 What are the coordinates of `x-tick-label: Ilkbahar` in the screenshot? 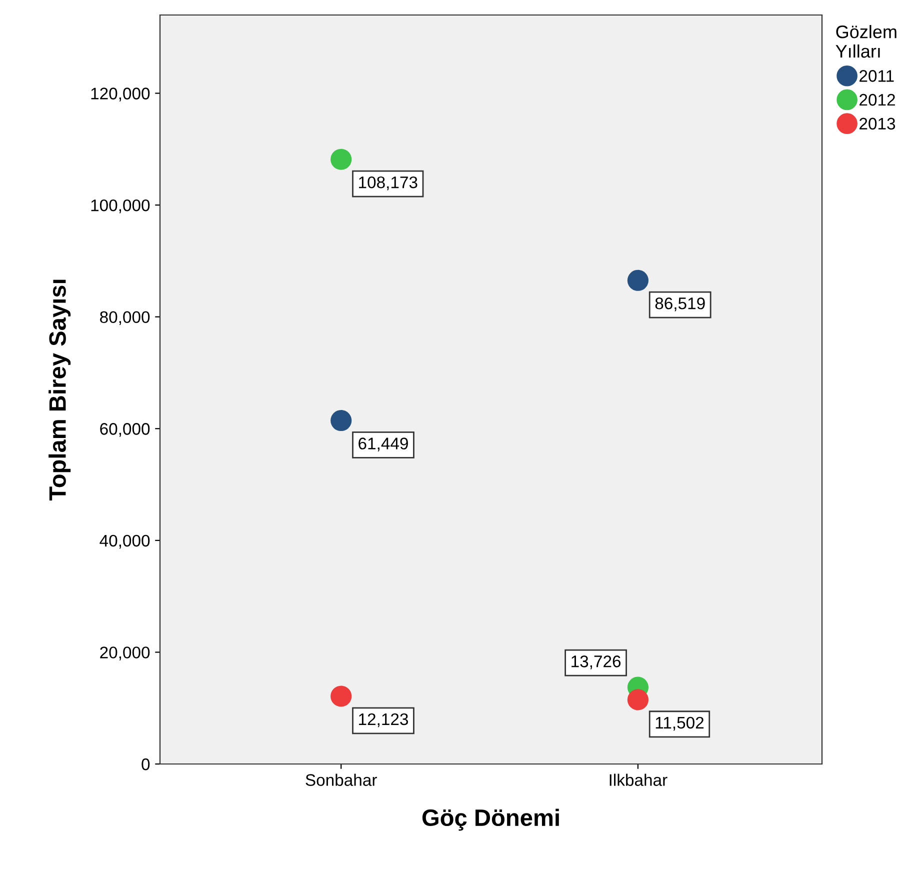 It's located at (639, 780).